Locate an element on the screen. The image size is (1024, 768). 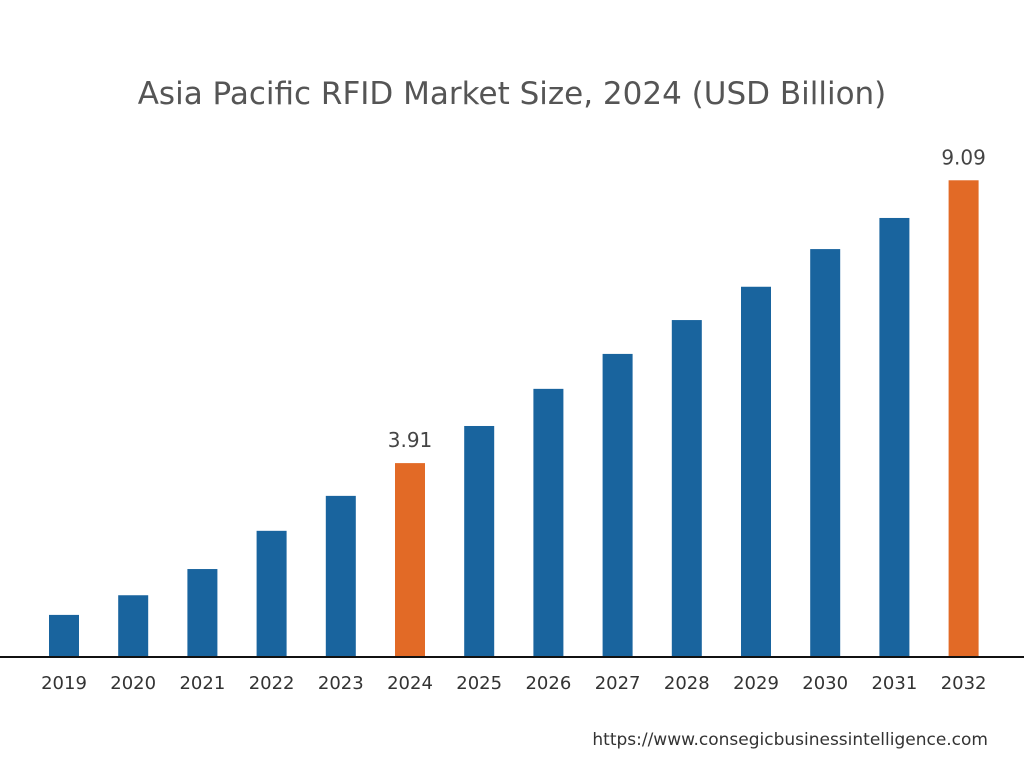
data-label-2024: 3.91 is located at coordinates (410, 440).